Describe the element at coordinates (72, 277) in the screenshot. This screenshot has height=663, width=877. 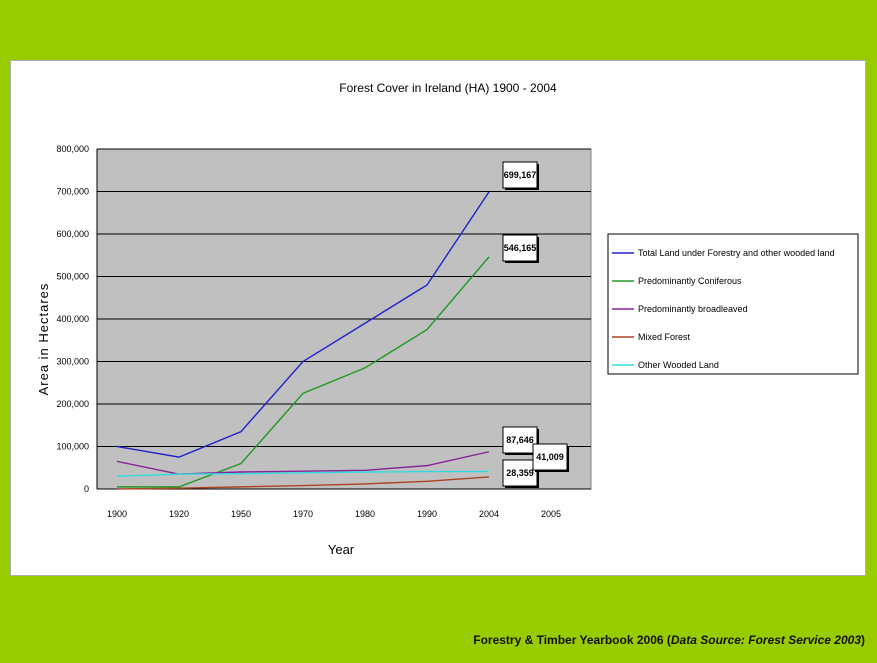
I see `y-tick-label: 500,000` at that location.